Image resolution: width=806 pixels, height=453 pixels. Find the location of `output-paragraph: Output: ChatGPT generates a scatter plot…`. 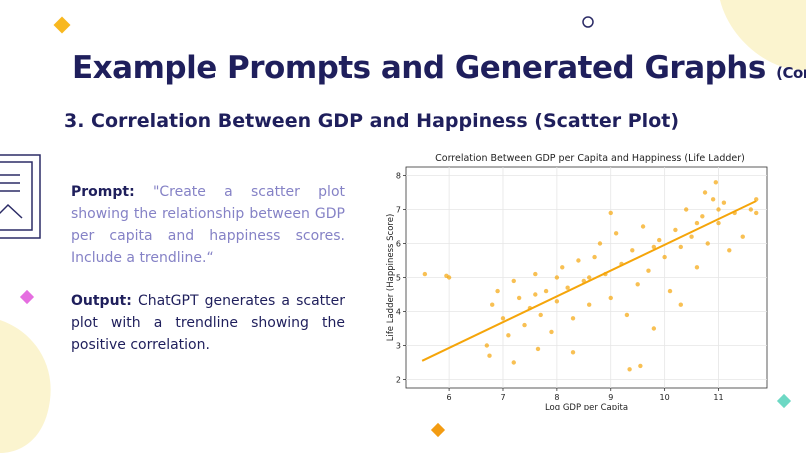

output-paragraph: Output: ChatGPT generates a scatter plot… is located at coordinates (208, 323).